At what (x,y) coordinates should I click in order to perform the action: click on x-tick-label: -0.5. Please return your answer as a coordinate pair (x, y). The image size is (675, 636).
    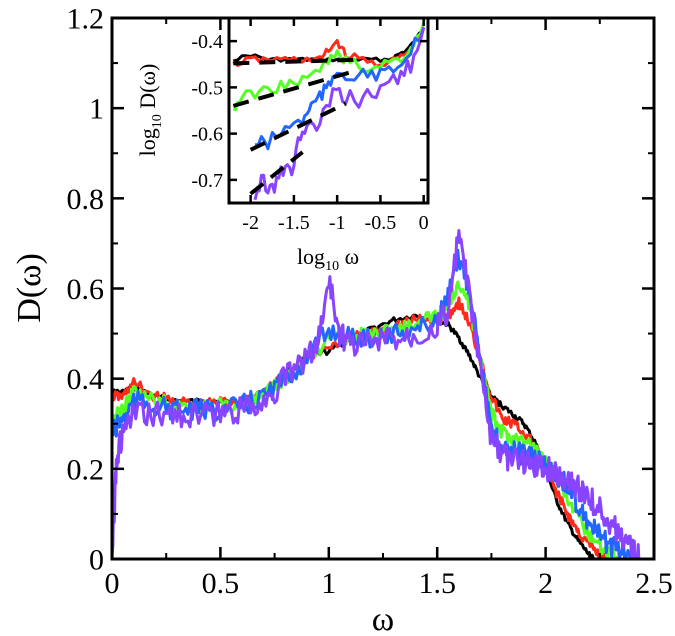
    Looking at the image, I should click on (381, 223).